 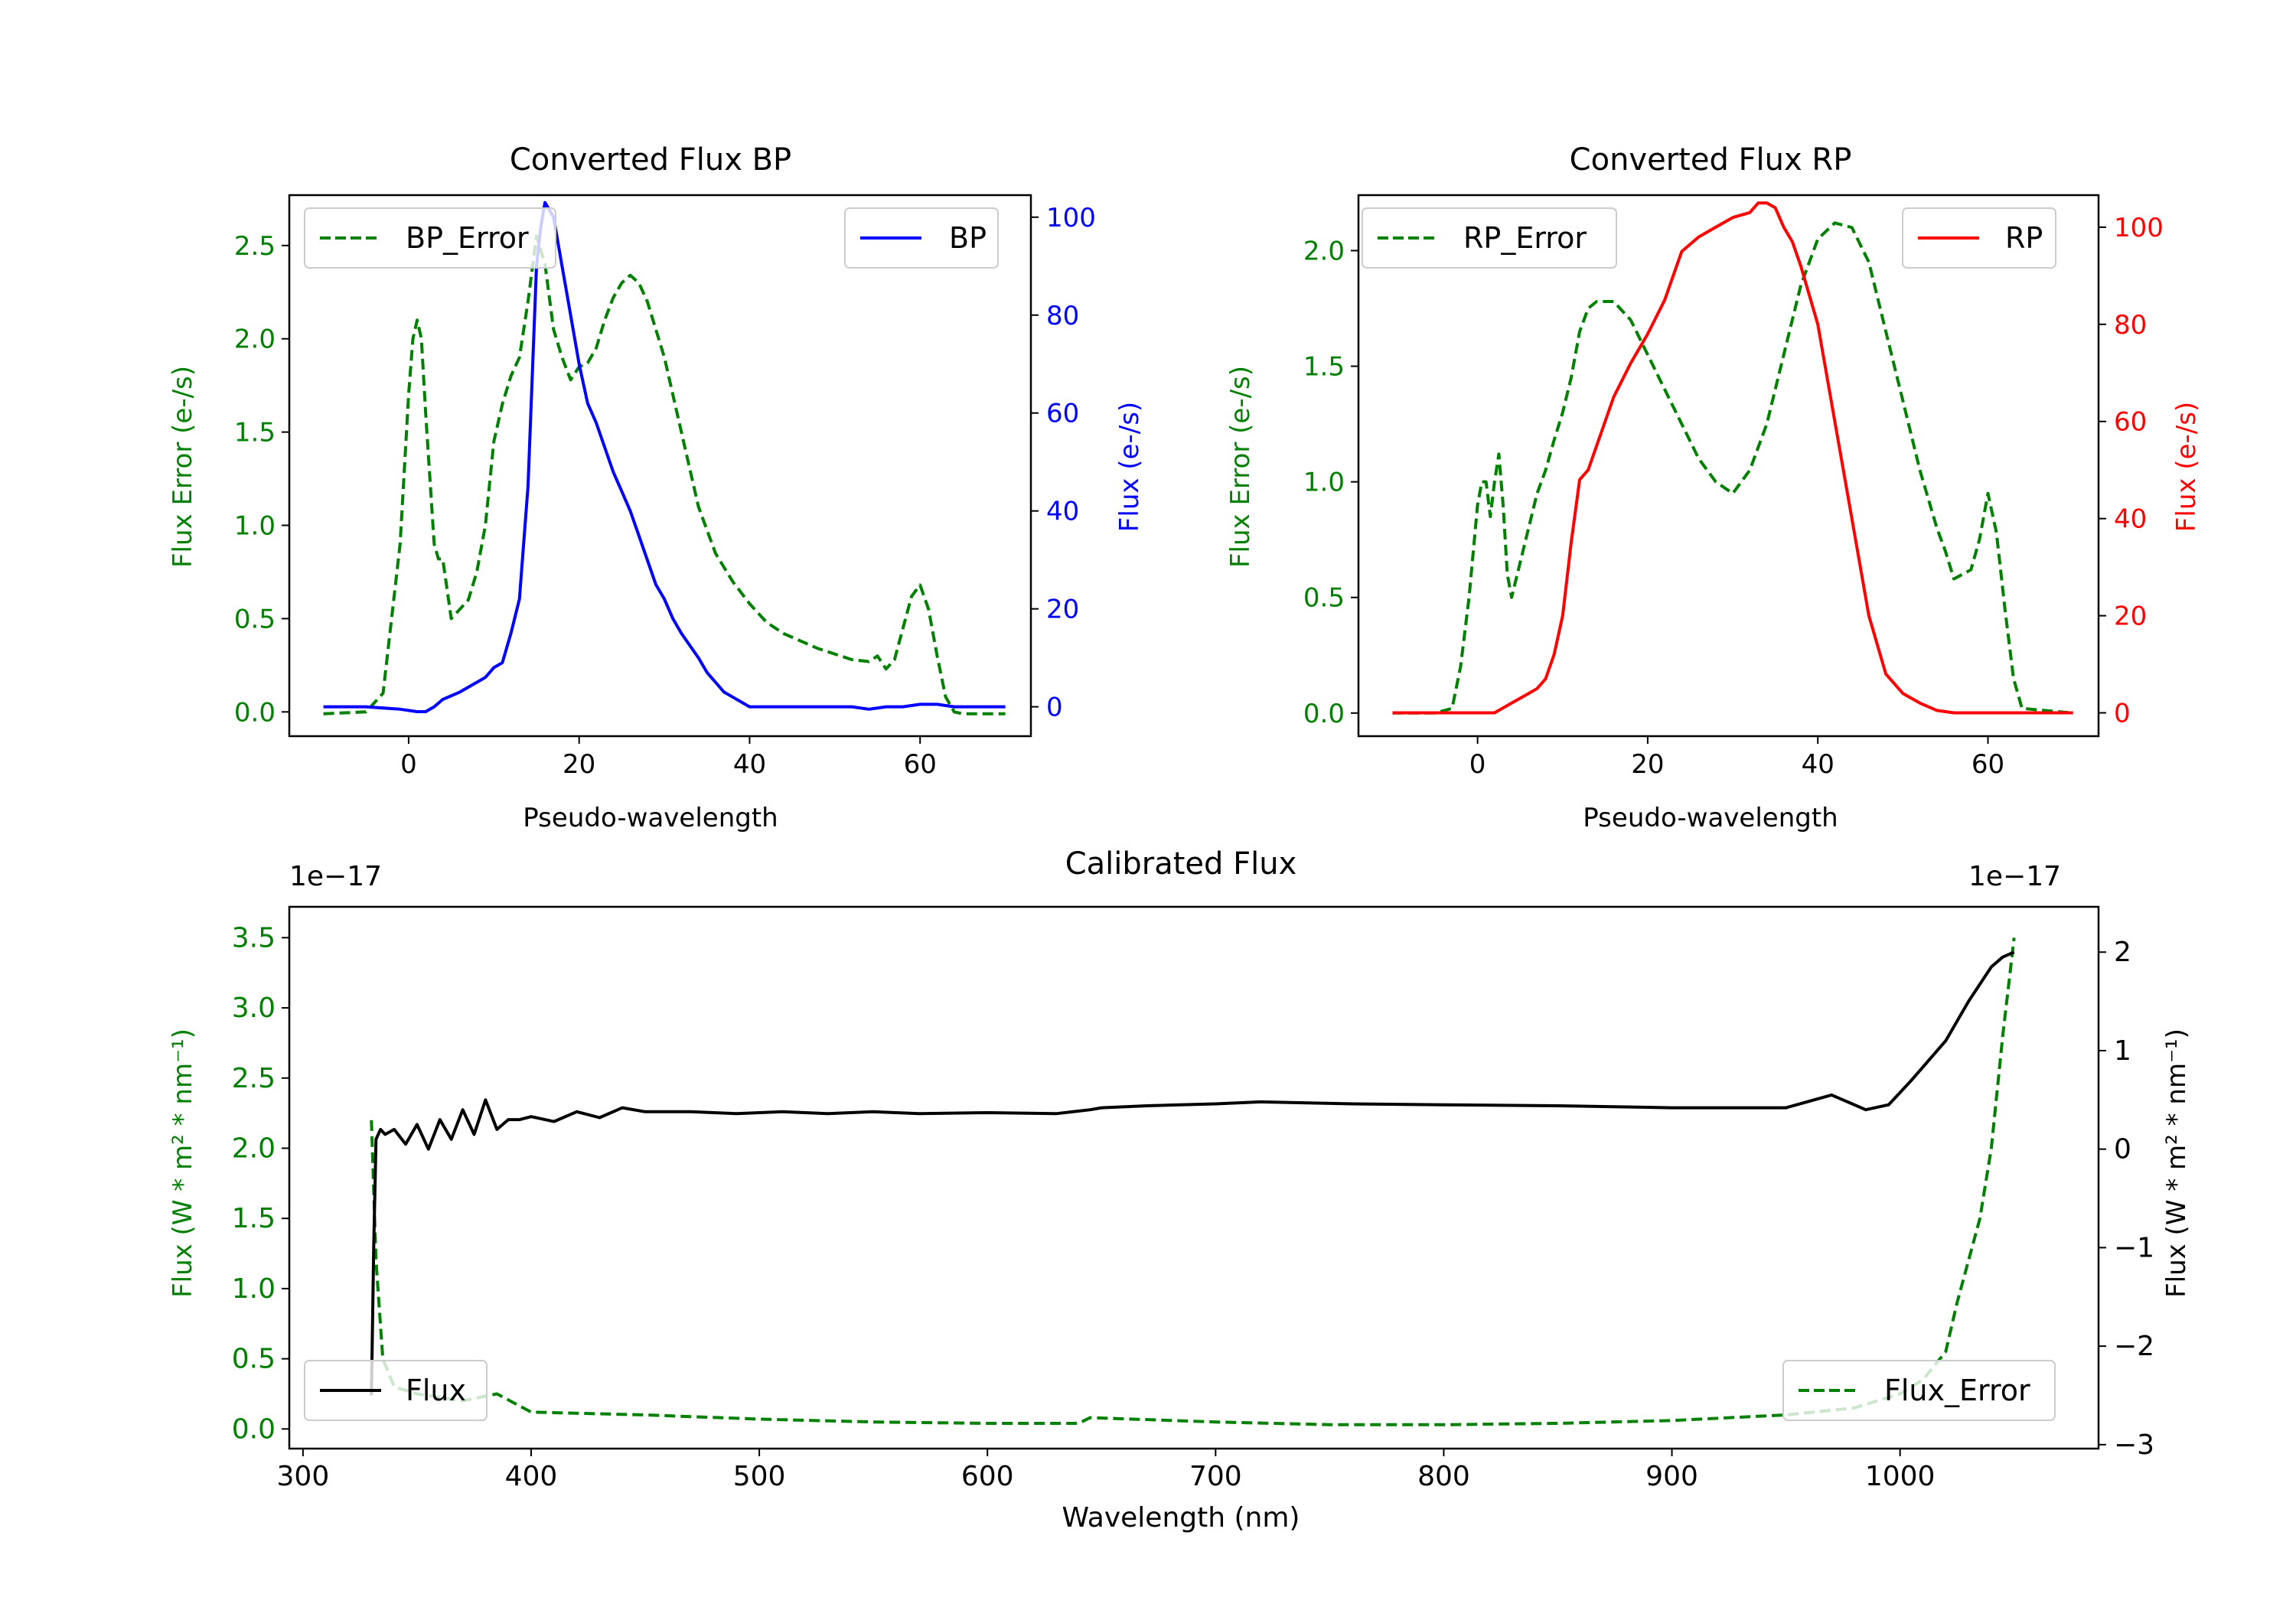 What do you see at coordinates (1129, 467) in the screenshot?
I see `bp-y-right-label: Flux (e-/s)` at bounding box center [1129, 467].